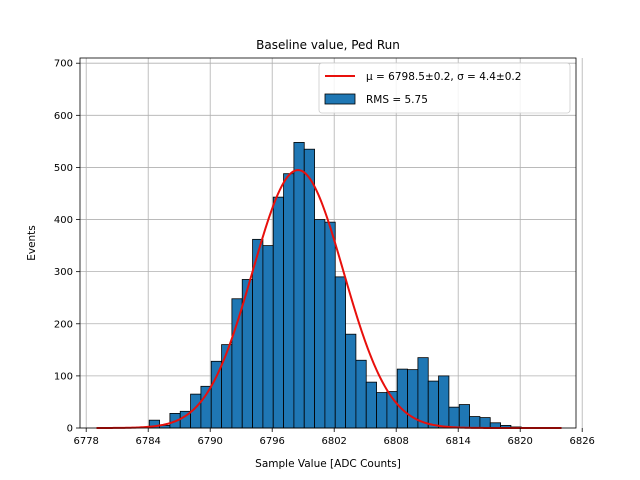 This screenshot has width=640, height=480. What do you see at coordinates (271, 441) in the screenshot?
I see `x-tick-label: 6796` at bounding box center [271, 441].